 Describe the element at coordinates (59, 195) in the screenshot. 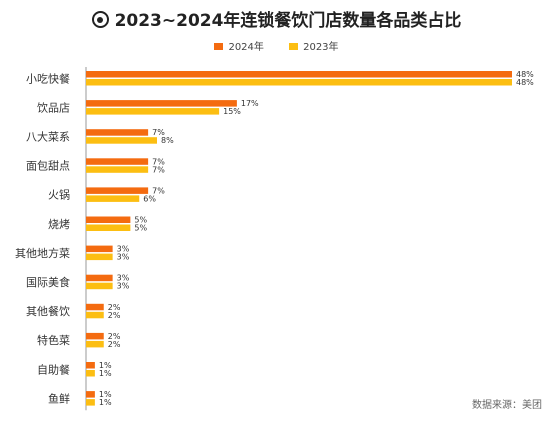

I see `category-label: 火锅` at that location.